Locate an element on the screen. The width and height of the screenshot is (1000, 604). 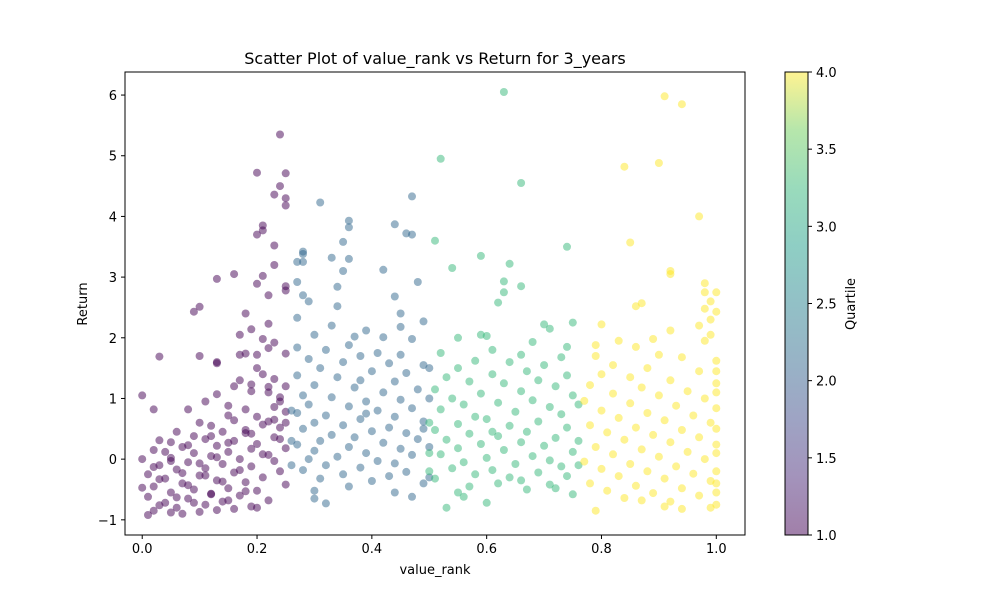
colorbar-tick-label: 4.0 is located at coordinates (826, 73).